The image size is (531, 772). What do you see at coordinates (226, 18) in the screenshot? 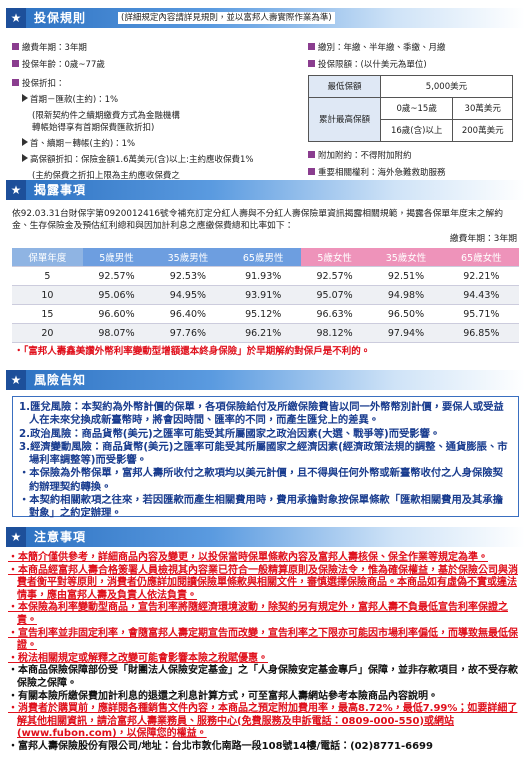
I see `rules-note: (詳細規定內容請詳見規則，並以富邦人壽實際作業為準)` at bounding box center [226, 18].